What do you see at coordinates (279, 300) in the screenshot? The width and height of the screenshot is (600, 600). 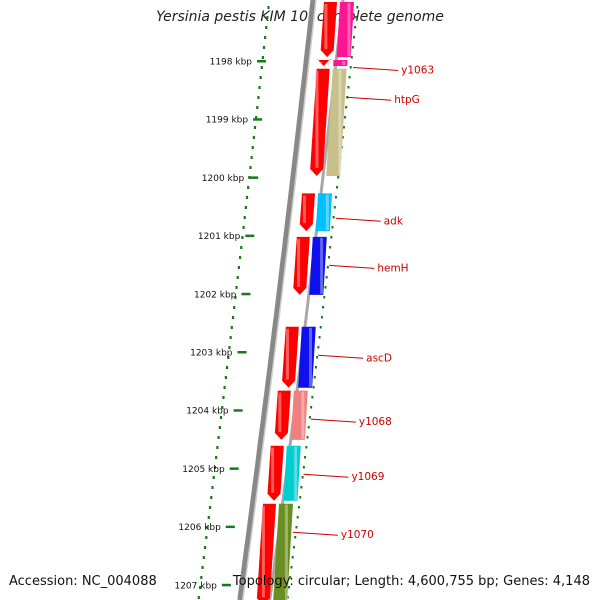 I see `backbone-highlight` at bounding box center [279, 300].